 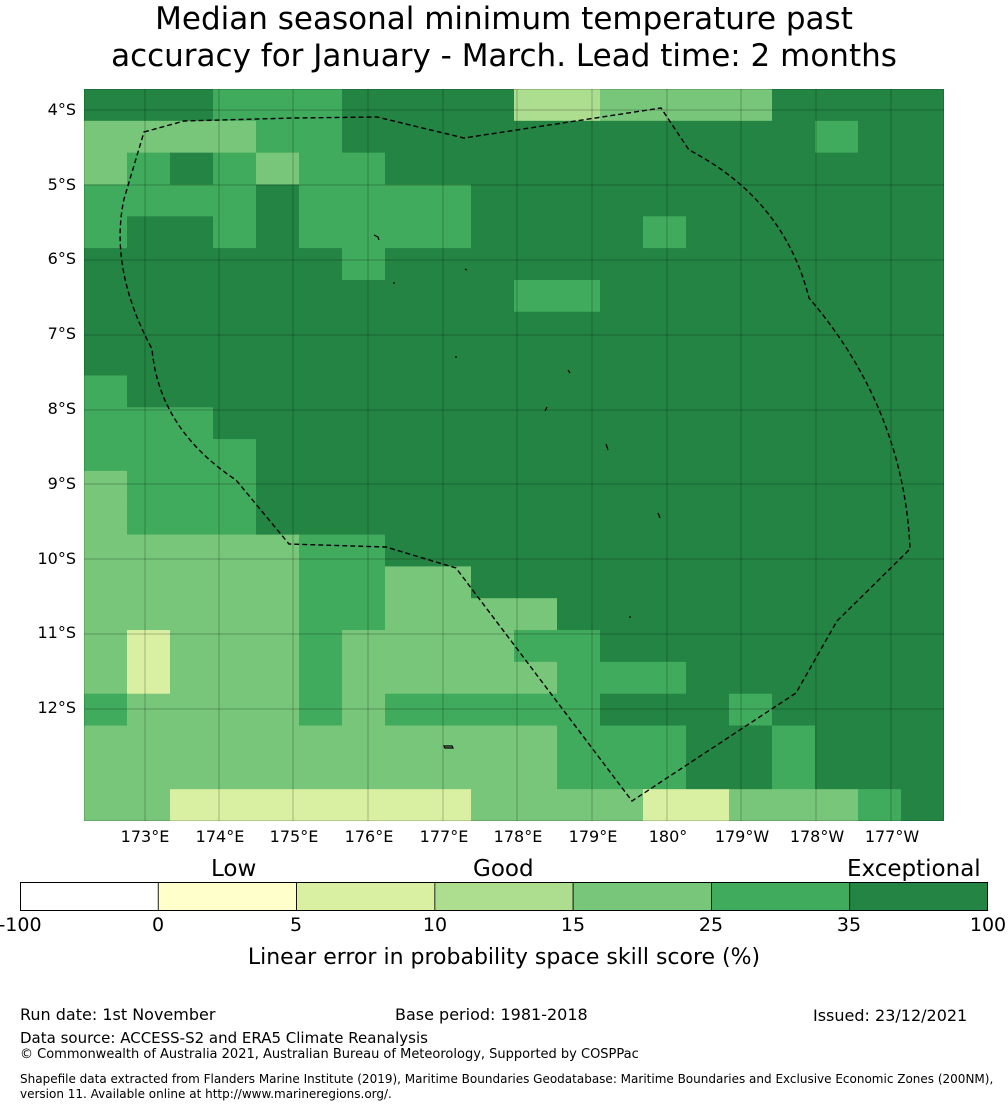 I want to click on lon-label: 179°W, so click(x=742, y=836).